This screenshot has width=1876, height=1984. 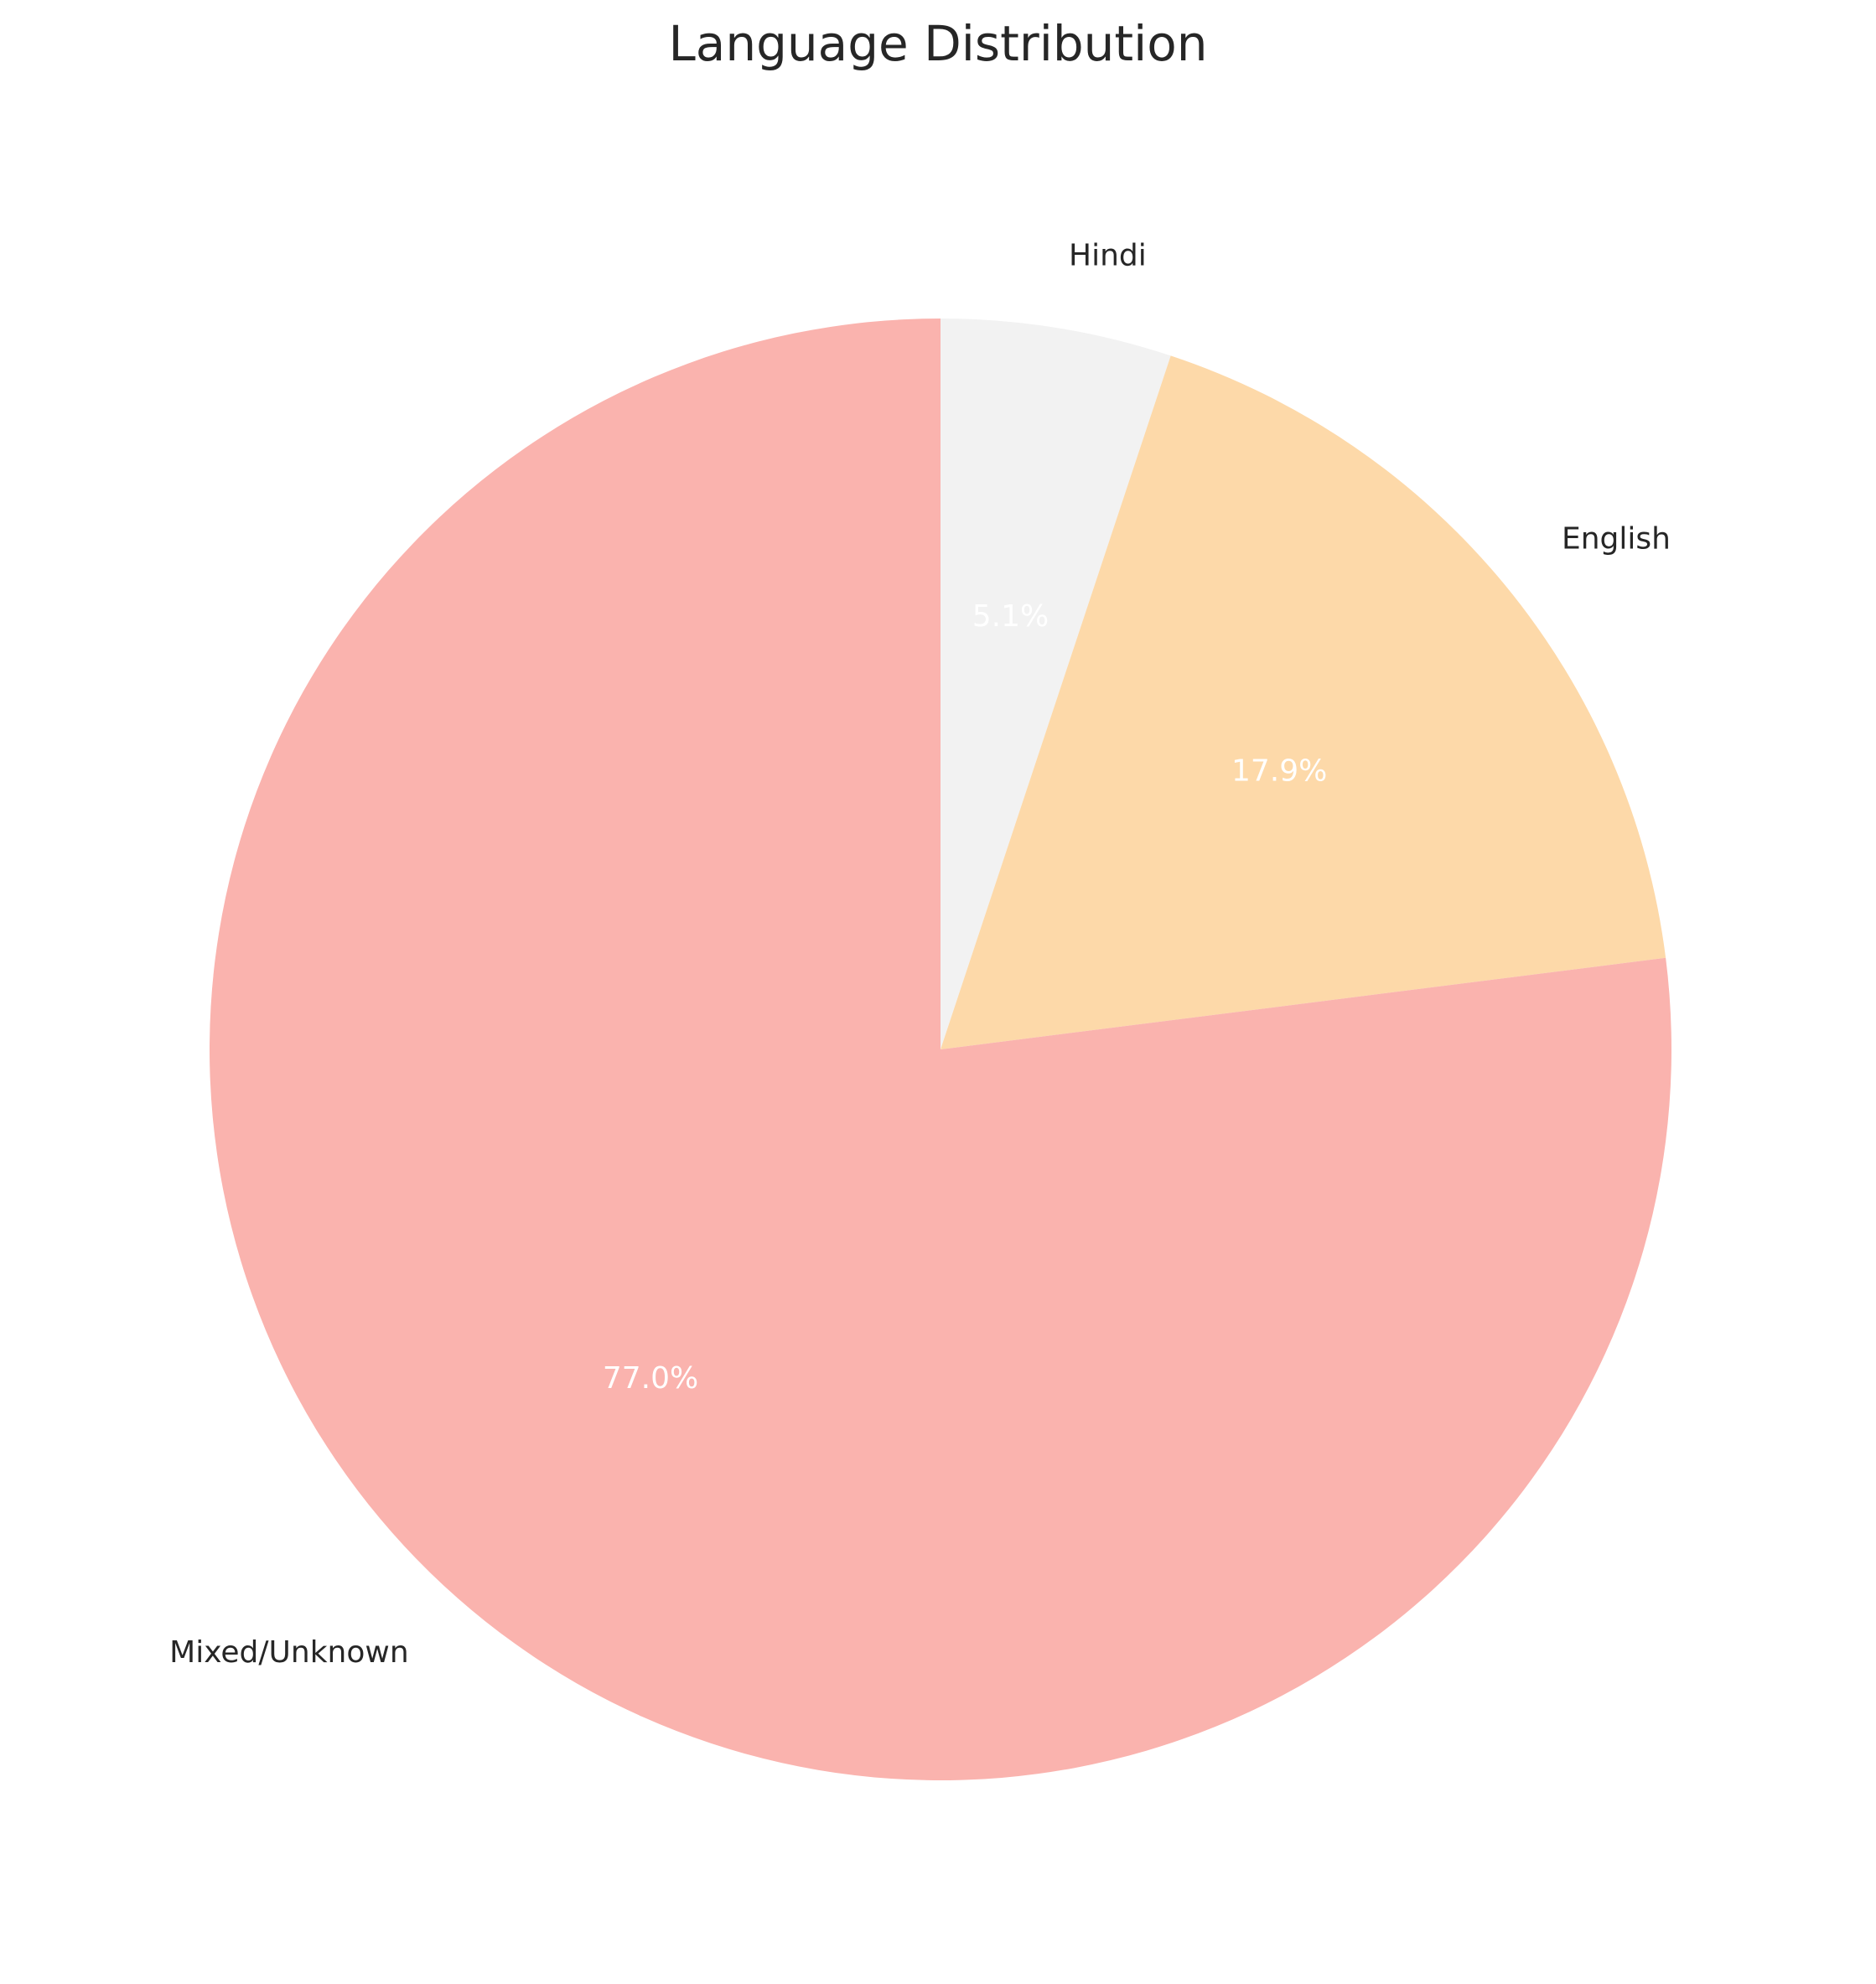 I want to click on pie-category-label: Hindi, so click(x=1108, y=256).